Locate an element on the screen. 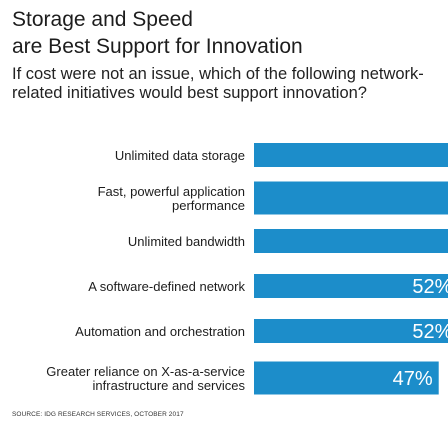 This screenshot has width=448, height=439. category-label: Unlimited data storage is located at coordinates (180, 155).